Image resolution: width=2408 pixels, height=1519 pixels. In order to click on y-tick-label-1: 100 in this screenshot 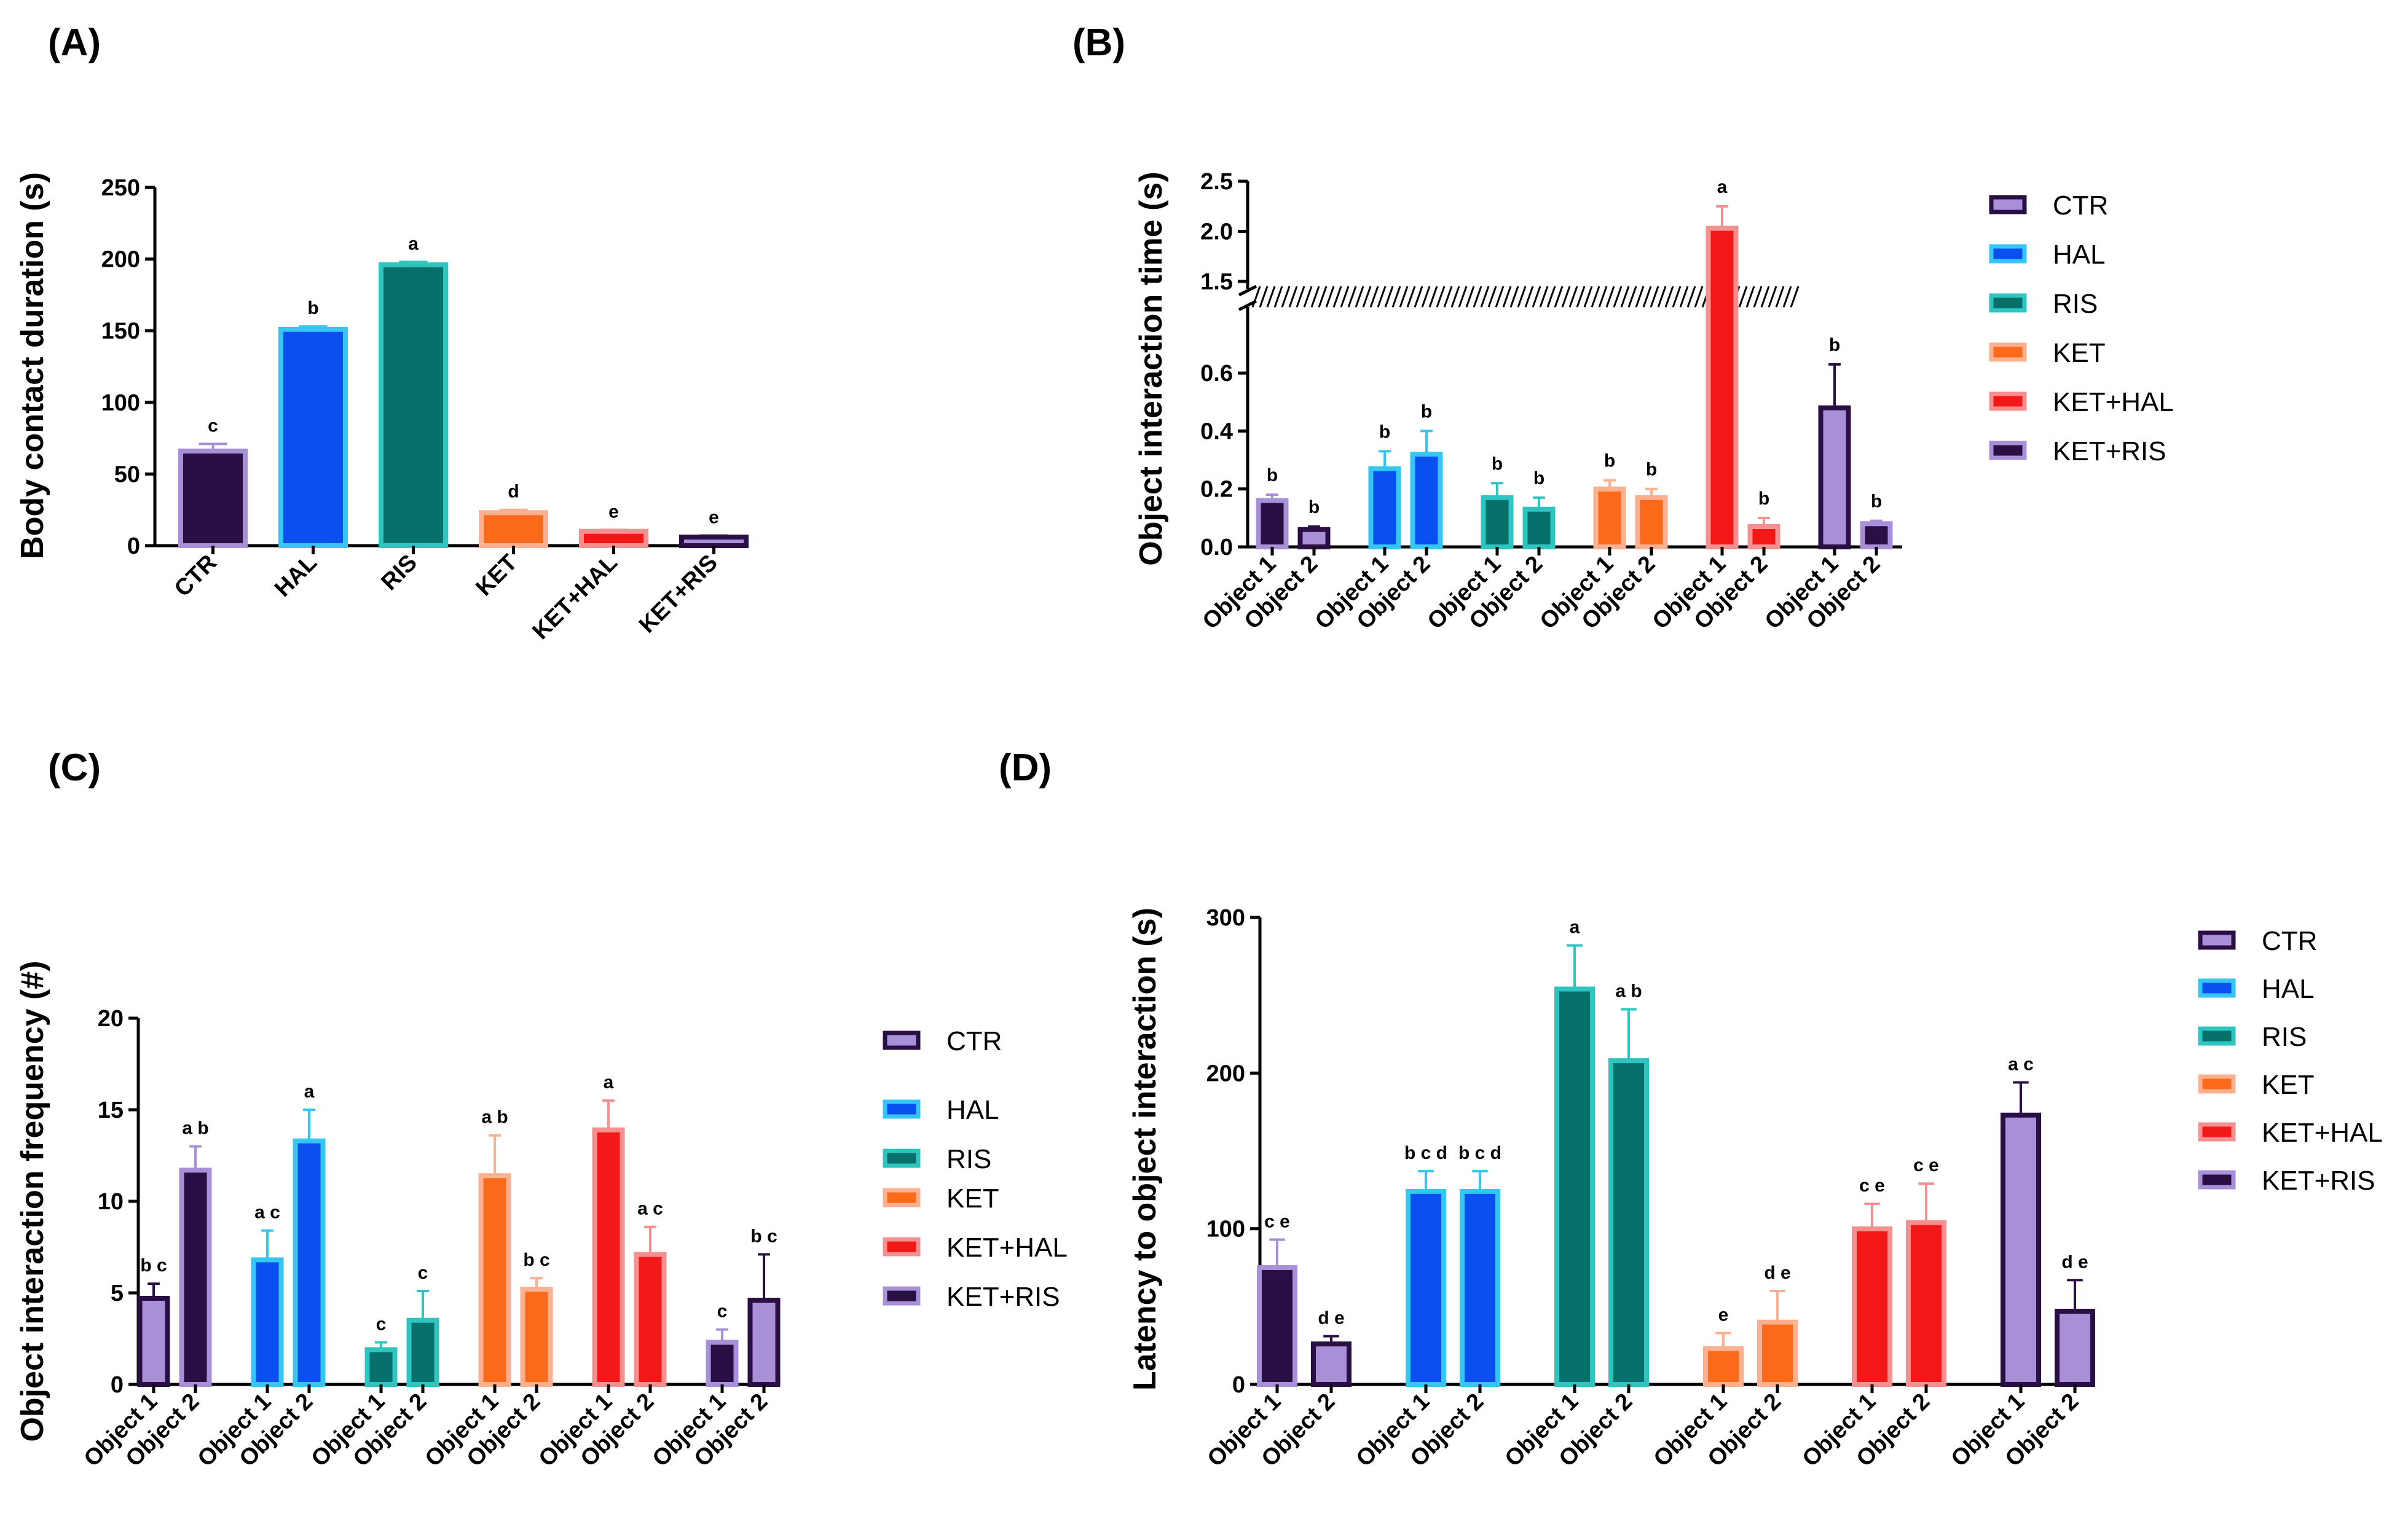, I will do `click(1225, 1230)`.